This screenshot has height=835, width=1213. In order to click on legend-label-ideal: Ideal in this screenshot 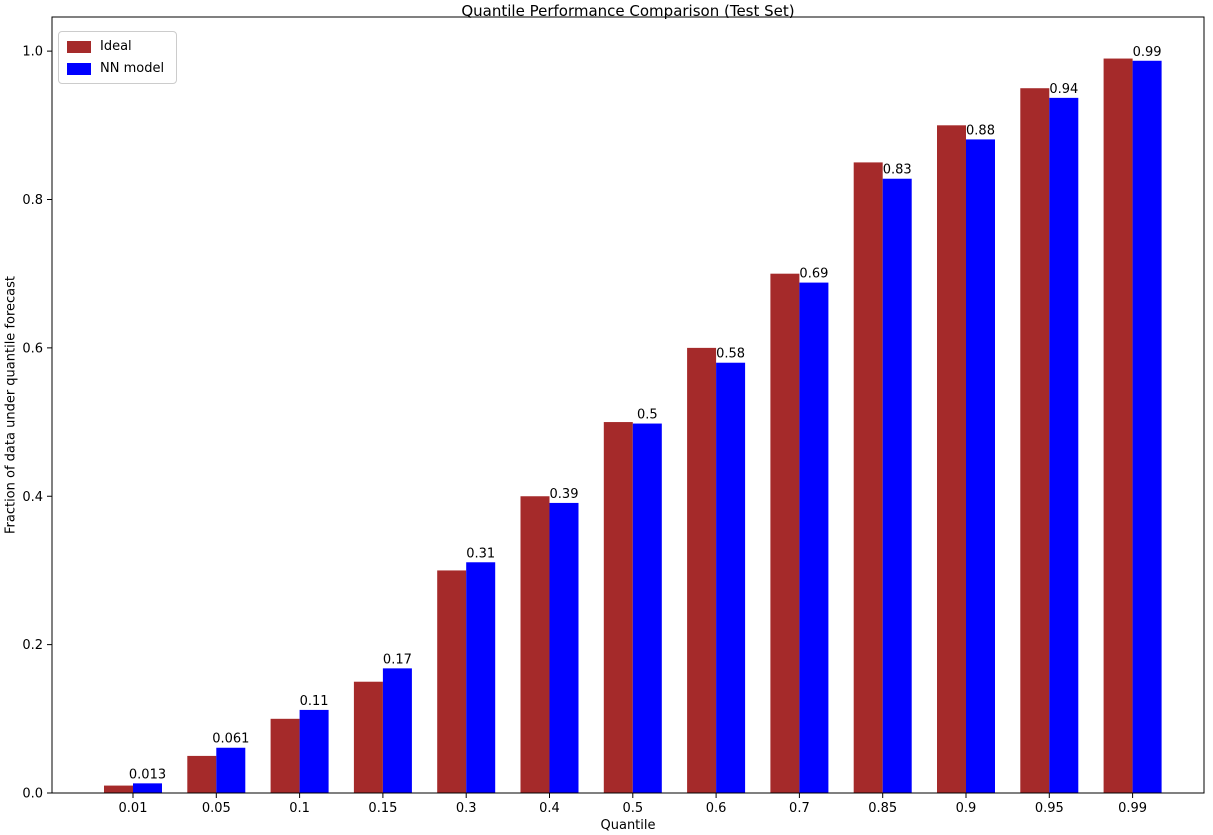, I will do `click(116, 46)`.